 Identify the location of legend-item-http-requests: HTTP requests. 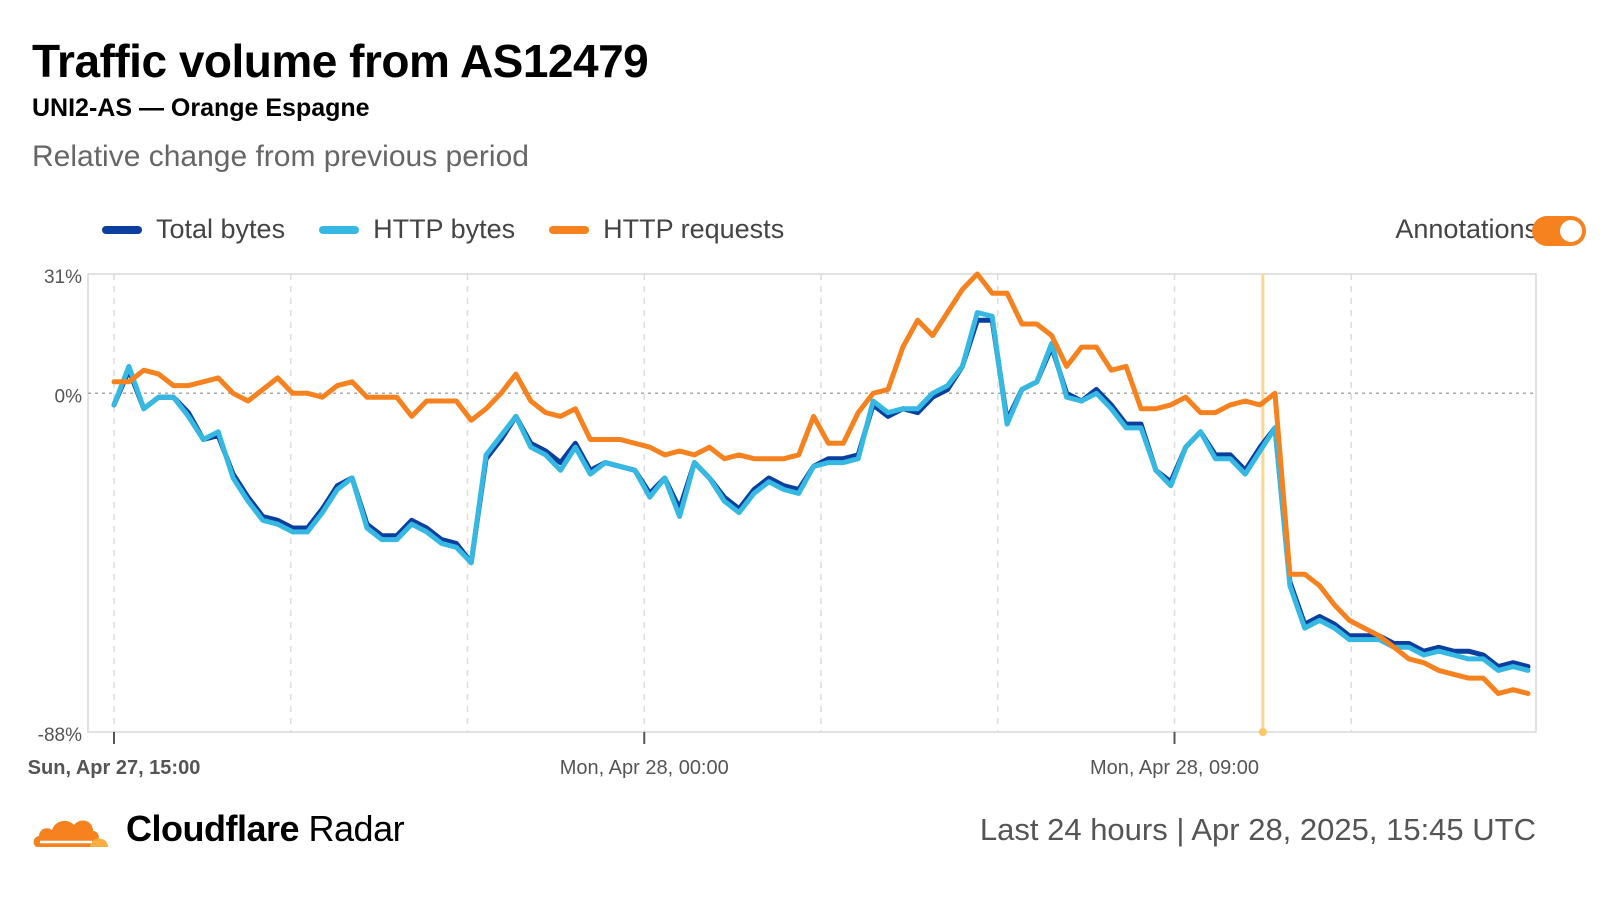
(666, 229).